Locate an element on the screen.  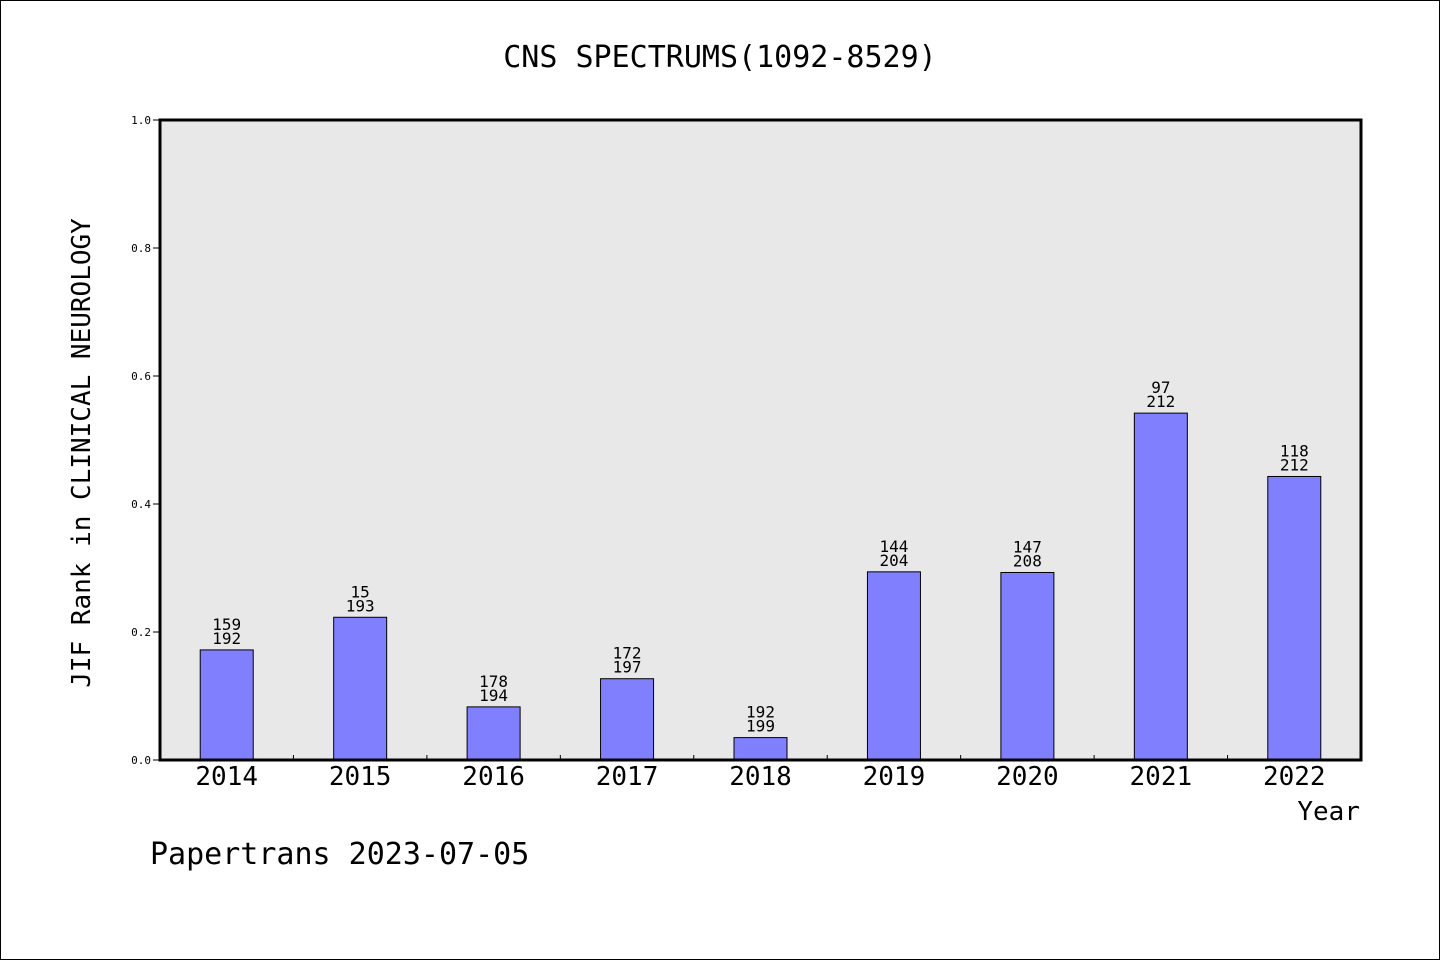
x-tick-label: 2014 is located at coordinates (226, 777).